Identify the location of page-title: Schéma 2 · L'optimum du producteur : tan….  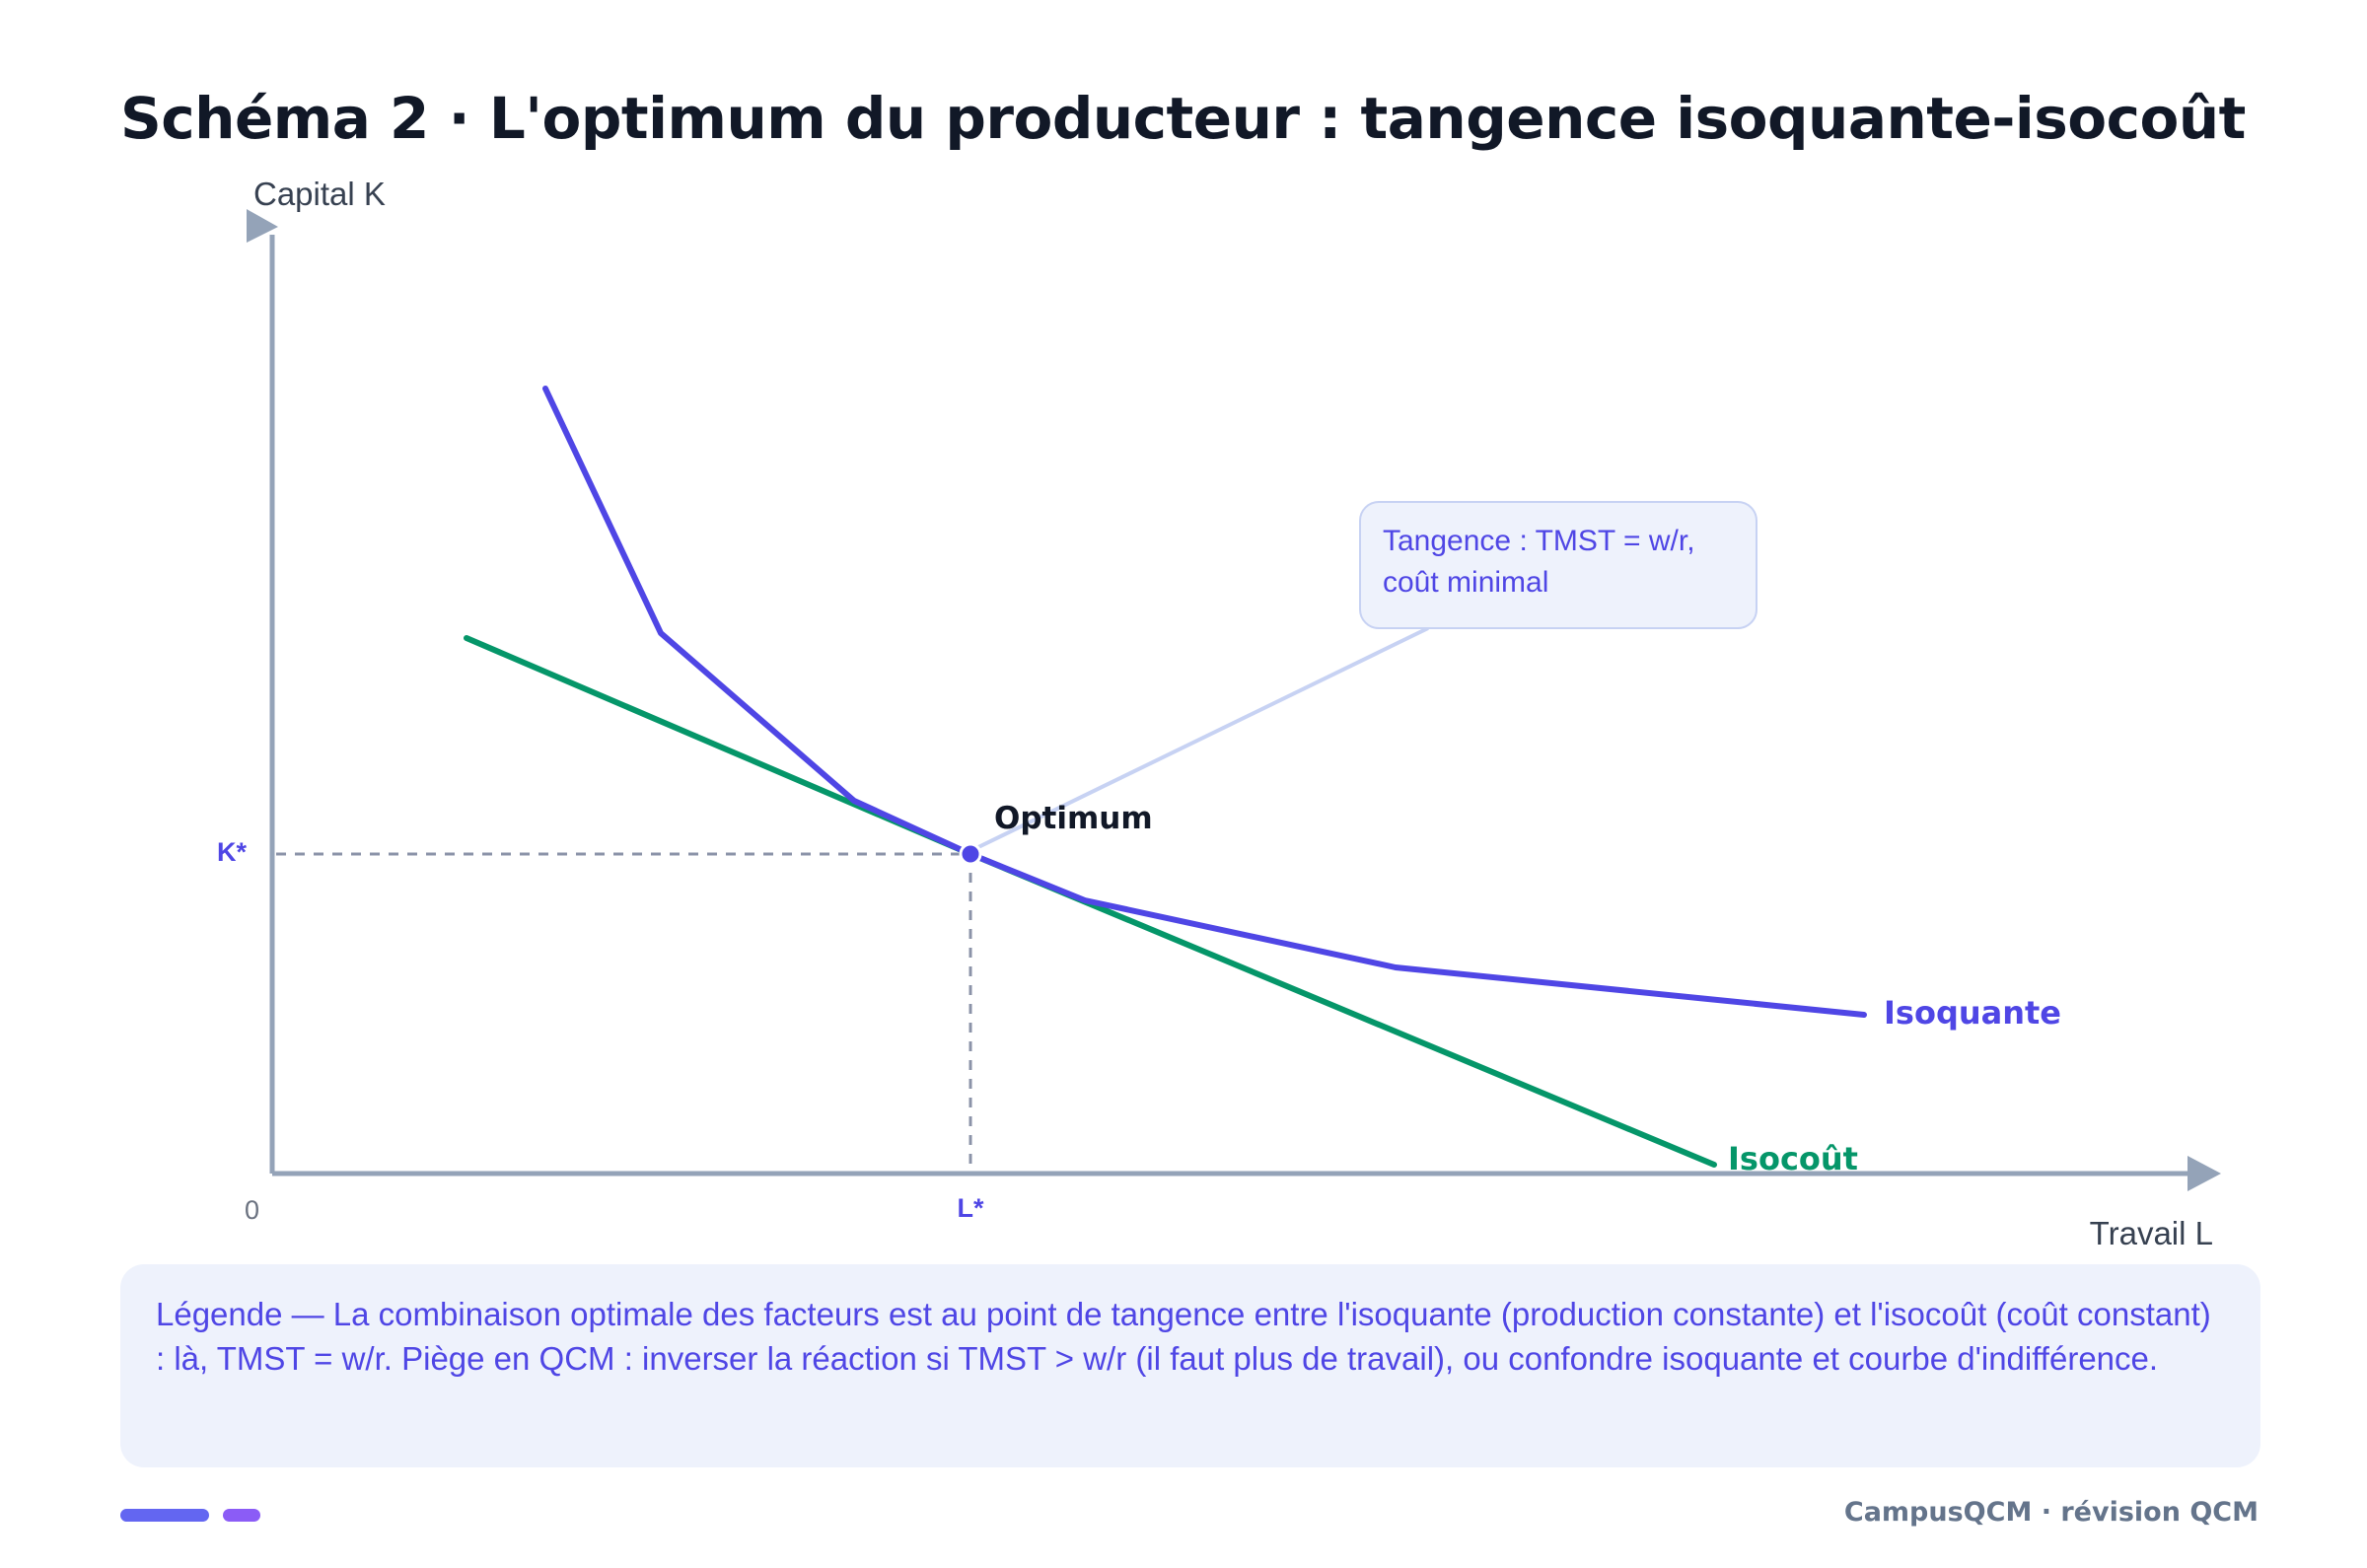
(1183, 118).